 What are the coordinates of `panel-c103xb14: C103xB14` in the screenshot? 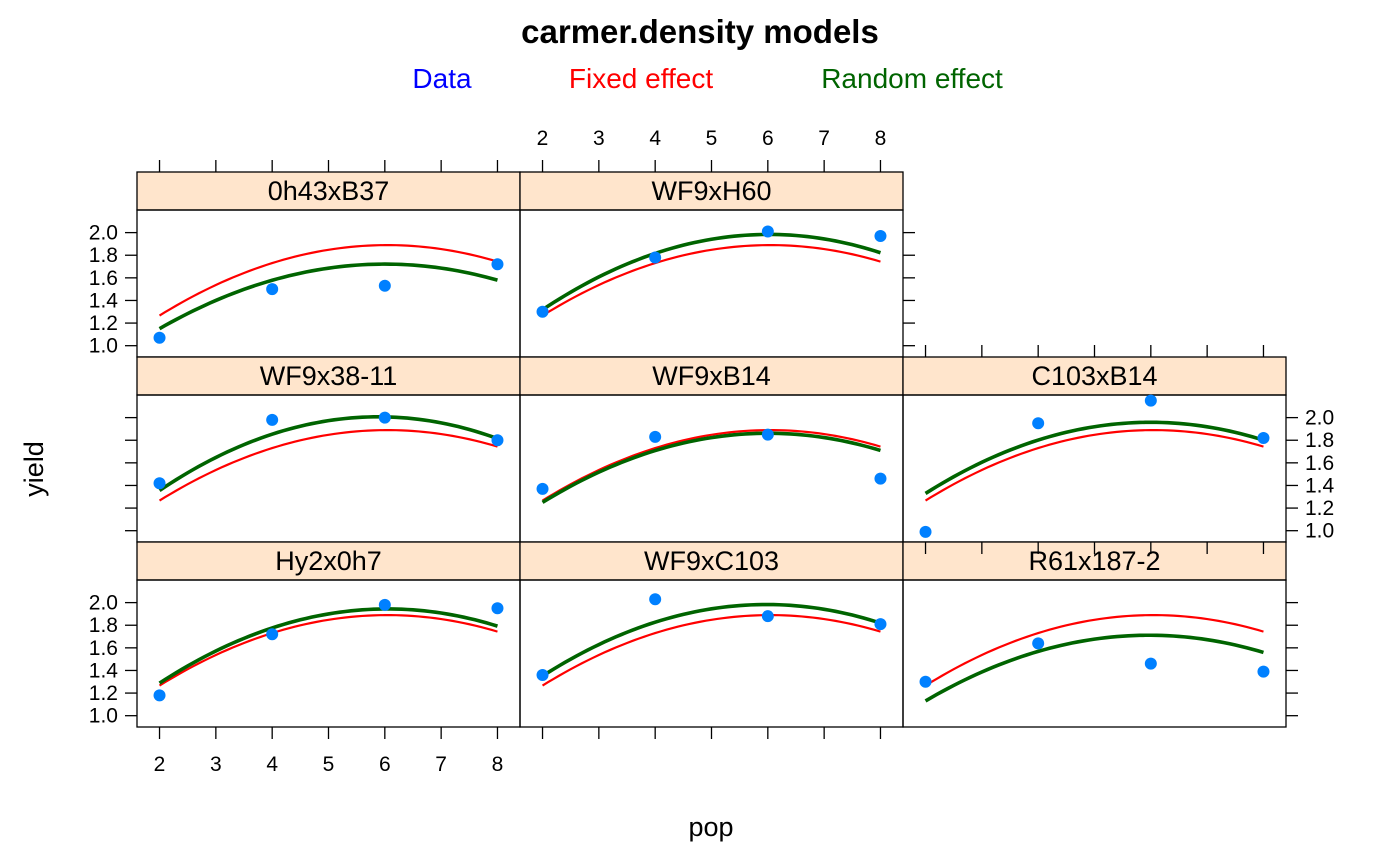 It's located at (1094, 449).